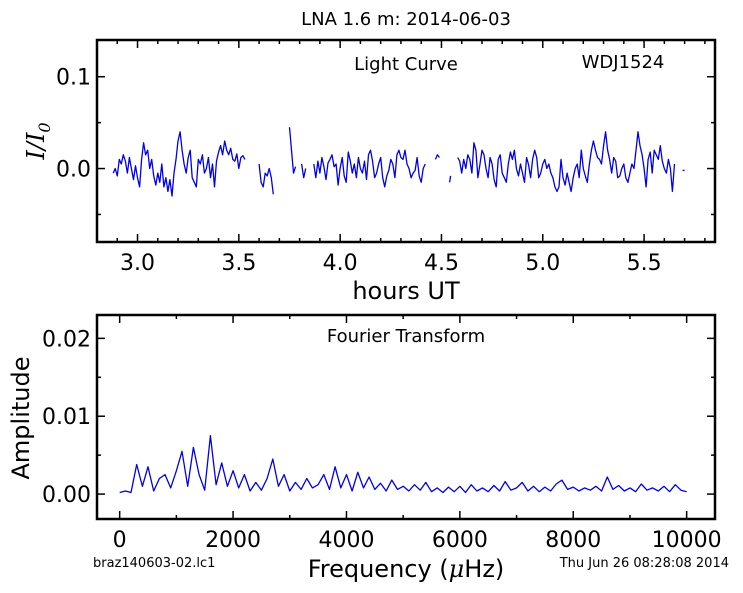 The width and height of the screenshot is (743, 593). I want to click on x-tick-label: 4000, so click(346, 540).